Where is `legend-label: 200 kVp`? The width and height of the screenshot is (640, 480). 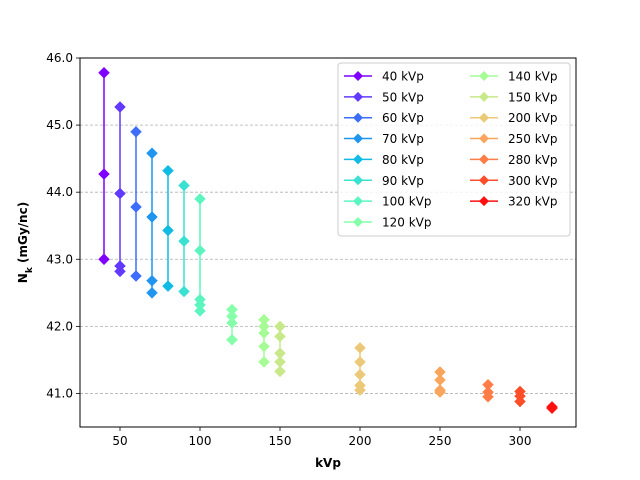 legend-label: 200 kVp is located at coordinates (533, 118).